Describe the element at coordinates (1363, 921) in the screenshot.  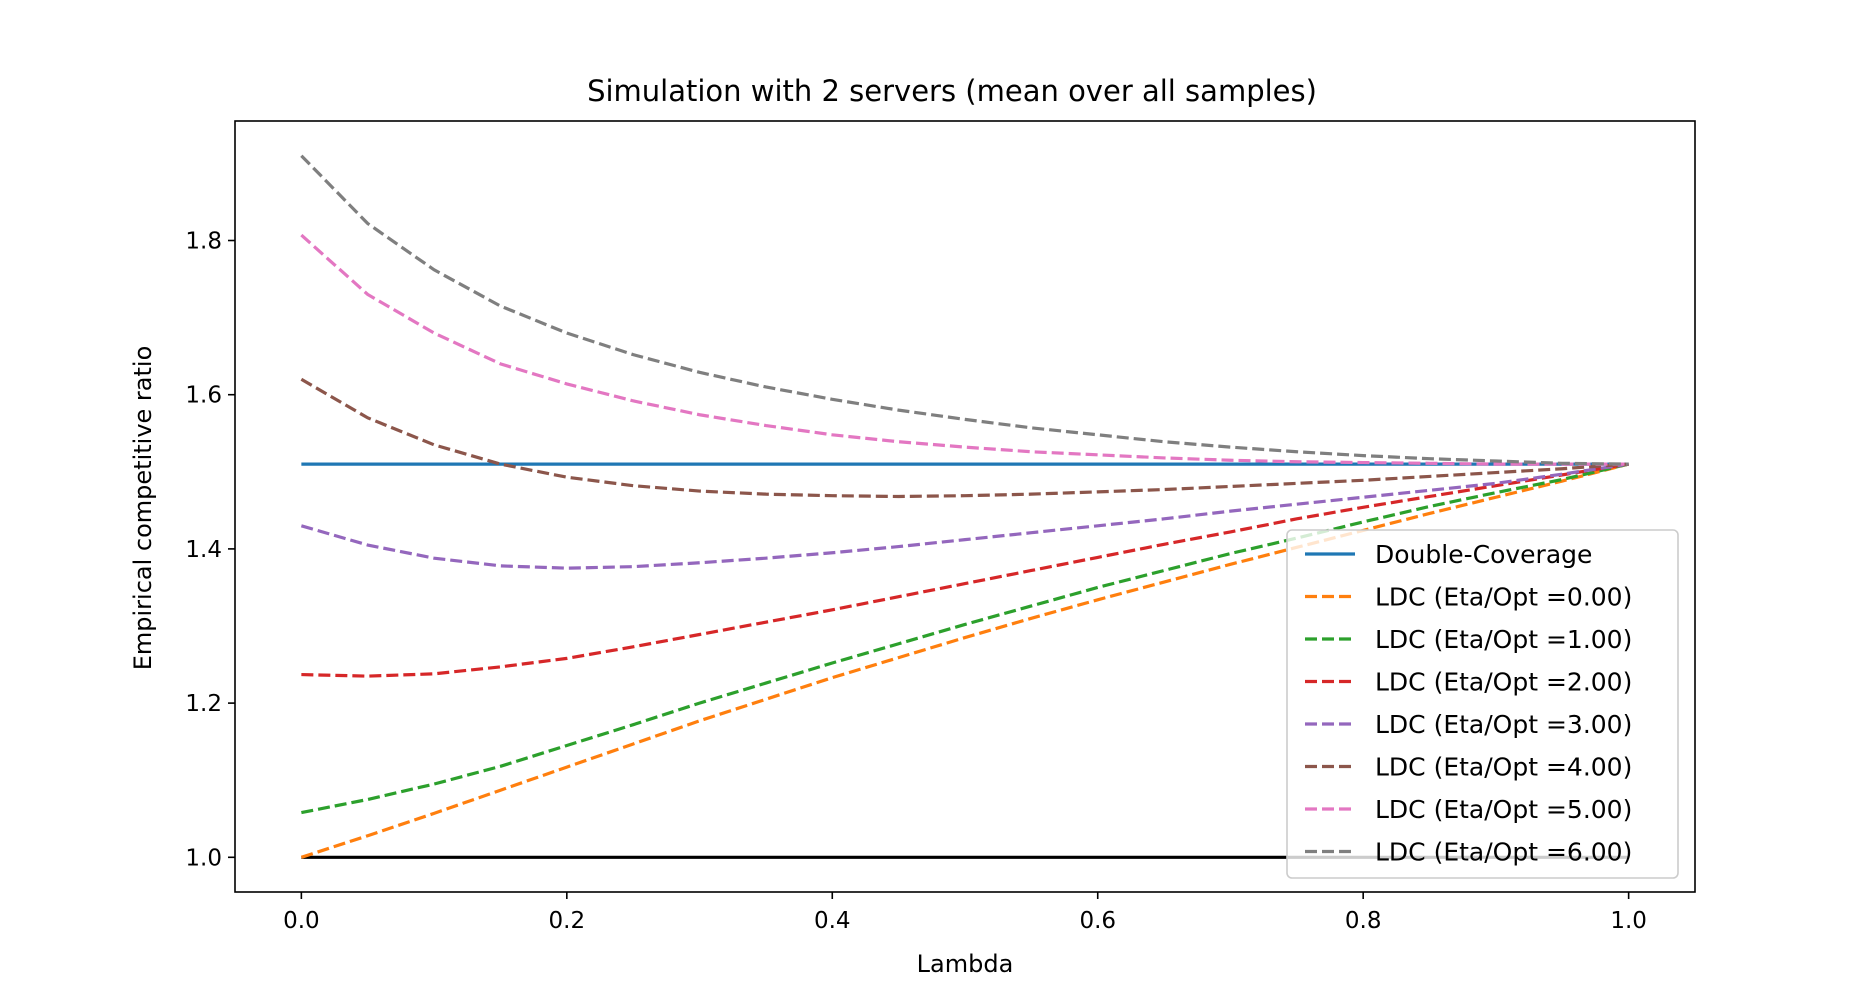
I see `x-tick-label: 0.8` at that location.